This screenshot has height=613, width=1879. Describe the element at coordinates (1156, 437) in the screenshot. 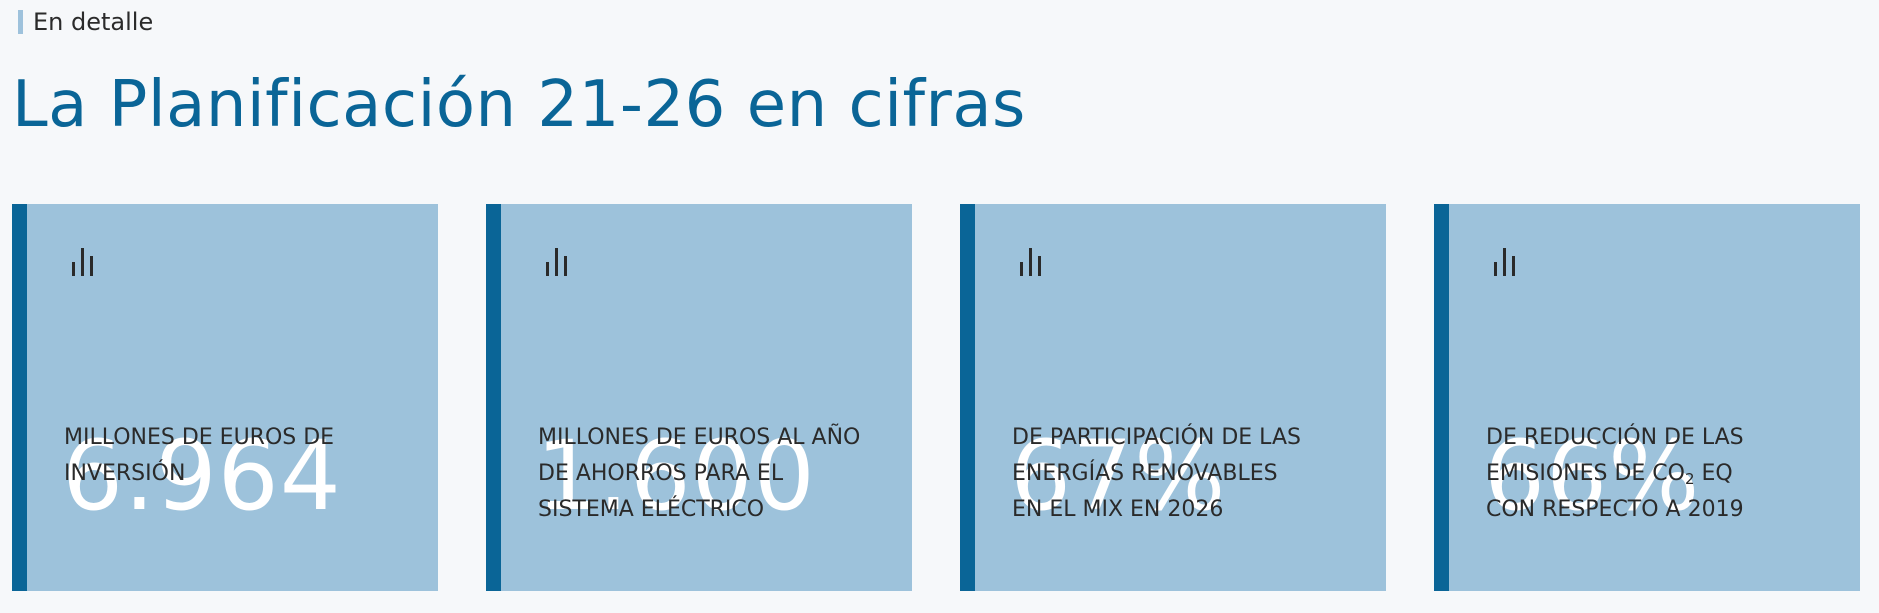

I see `stat-description-line: DE PARTICIPACIÓN DE LAS` at that location.